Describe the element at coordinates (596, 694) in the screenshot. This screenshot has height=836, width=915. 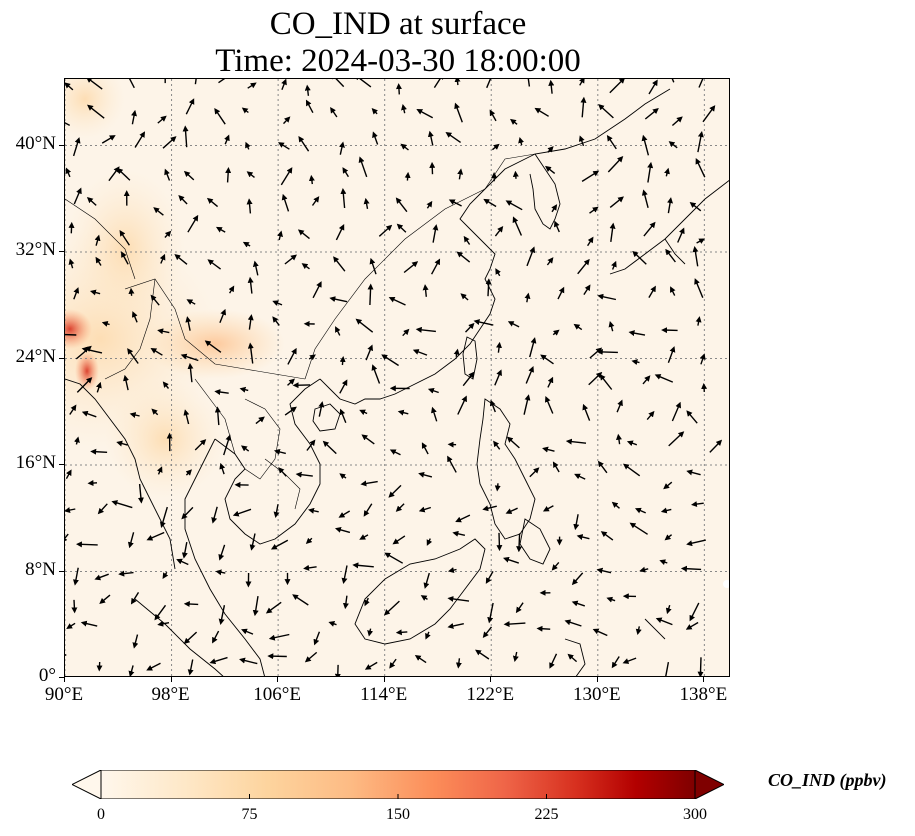
I see `x-tick-label: 130°E` at that location.